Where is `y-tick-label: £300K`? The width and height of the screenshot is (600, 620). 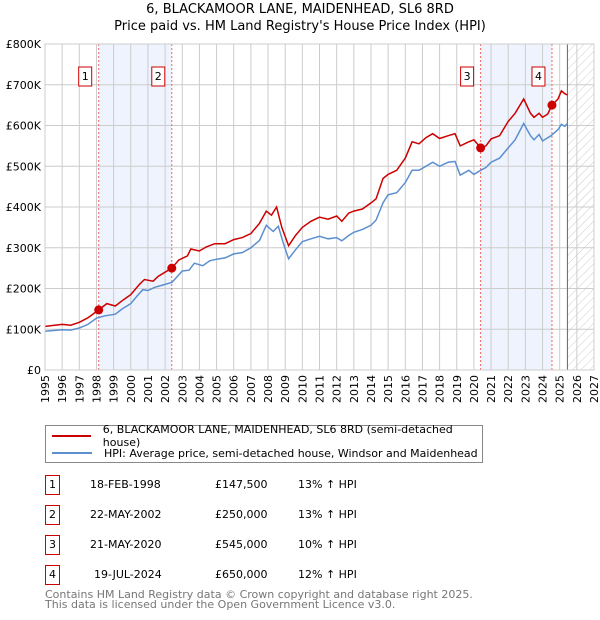
y-tick-label: £300K is located at coordinates (24, 248).